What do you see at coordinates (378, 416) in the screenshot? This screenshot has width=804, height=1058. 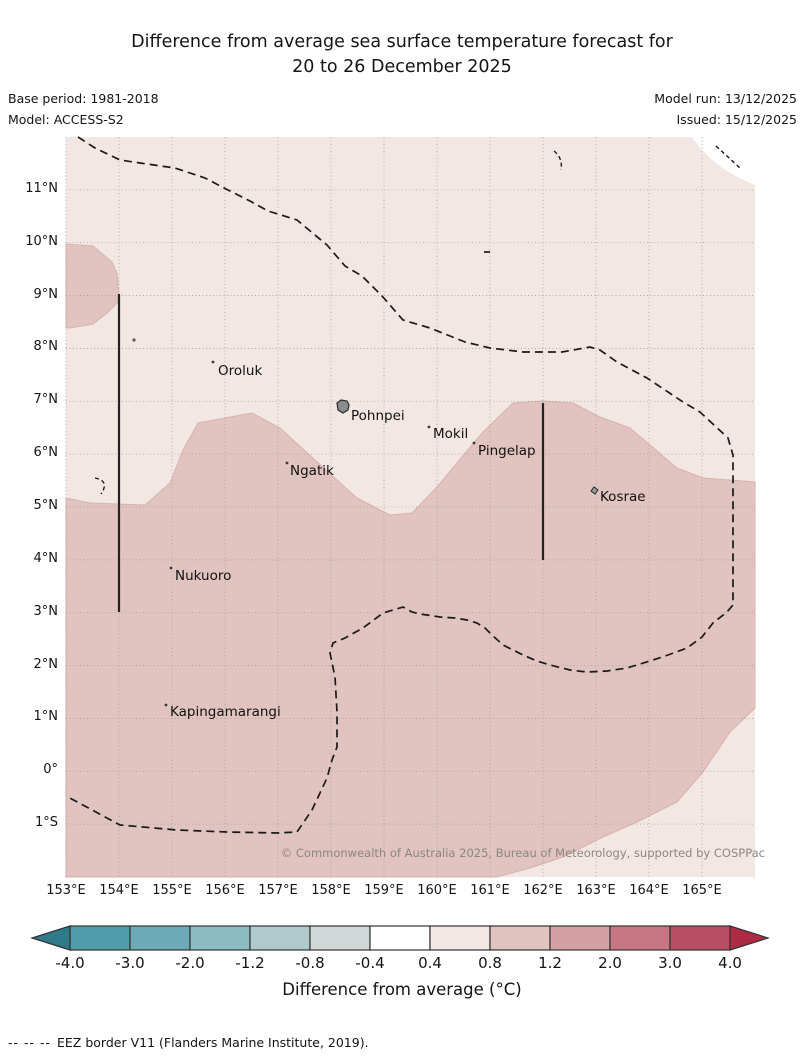 I see `island-label-pohnpei: Pohnpei` at bounding box center [378, 416].